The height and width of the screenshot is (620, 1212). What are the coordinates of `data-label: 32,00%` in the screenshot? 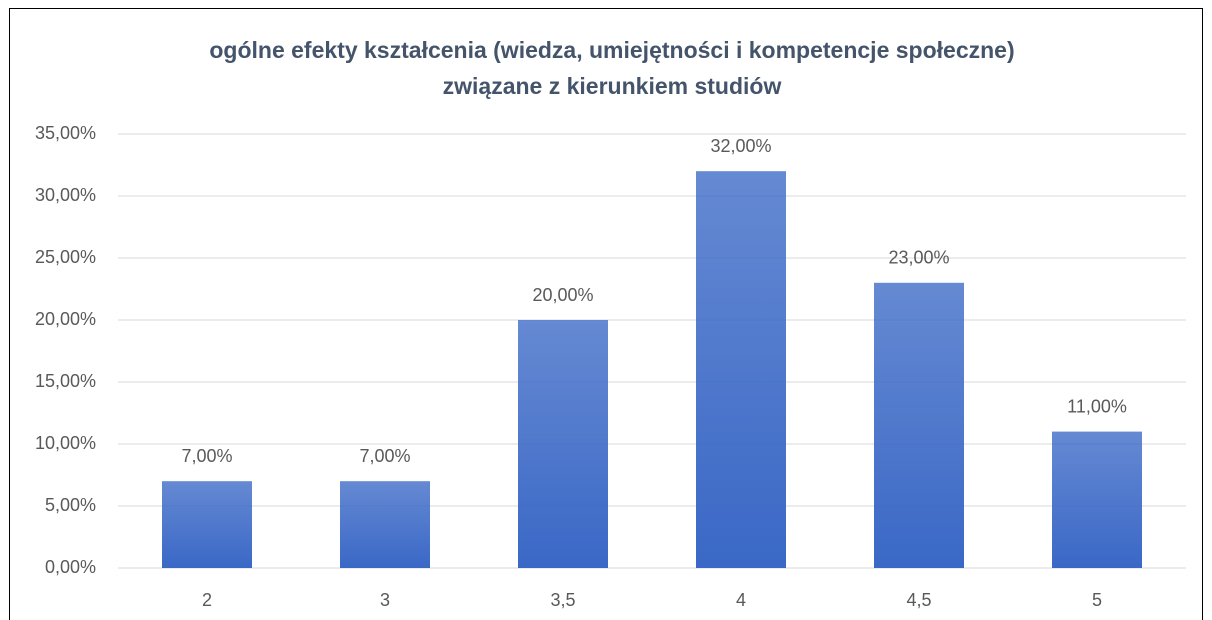 It's located at (740, 146).